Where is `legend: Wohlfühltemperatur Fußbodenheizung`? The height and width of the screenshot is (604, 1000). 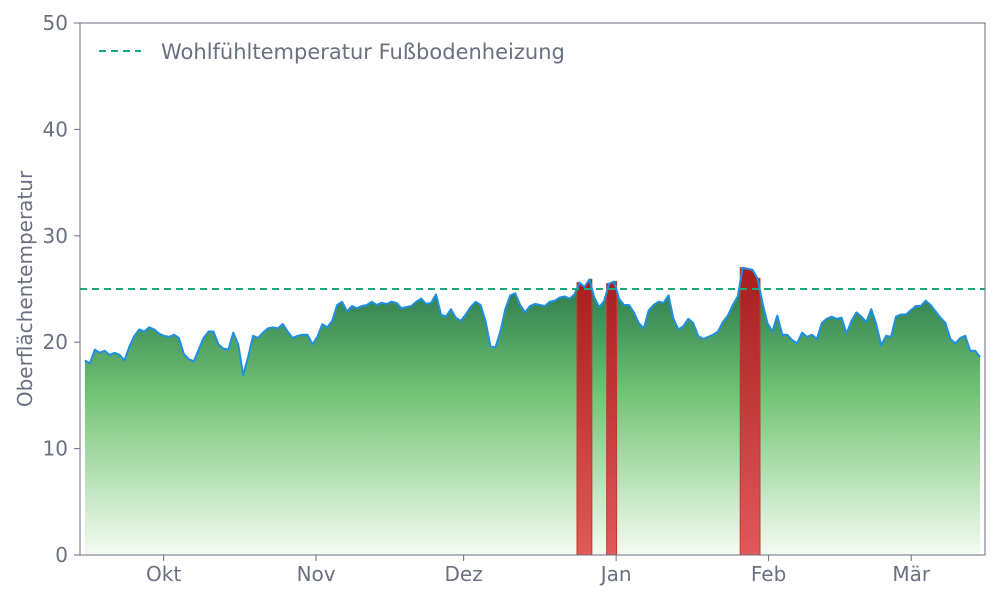 legend: Wohlfühltemperatur Fußbodenheizung is located at coordinates (332, 52).